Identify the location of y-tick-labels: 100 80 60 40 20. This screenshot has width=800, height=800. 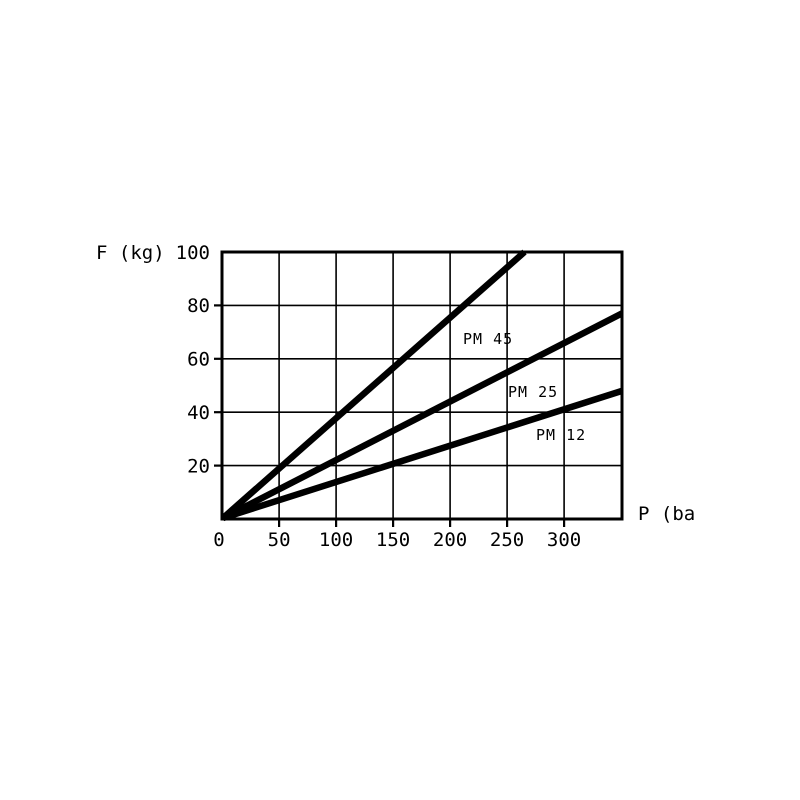
(193, 360).